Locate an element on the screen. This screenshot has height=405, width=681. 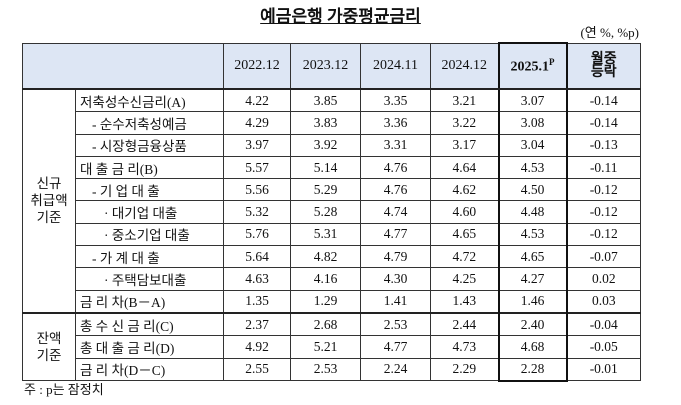
cell-value: 1.35 is located at coordinates (257, 301).